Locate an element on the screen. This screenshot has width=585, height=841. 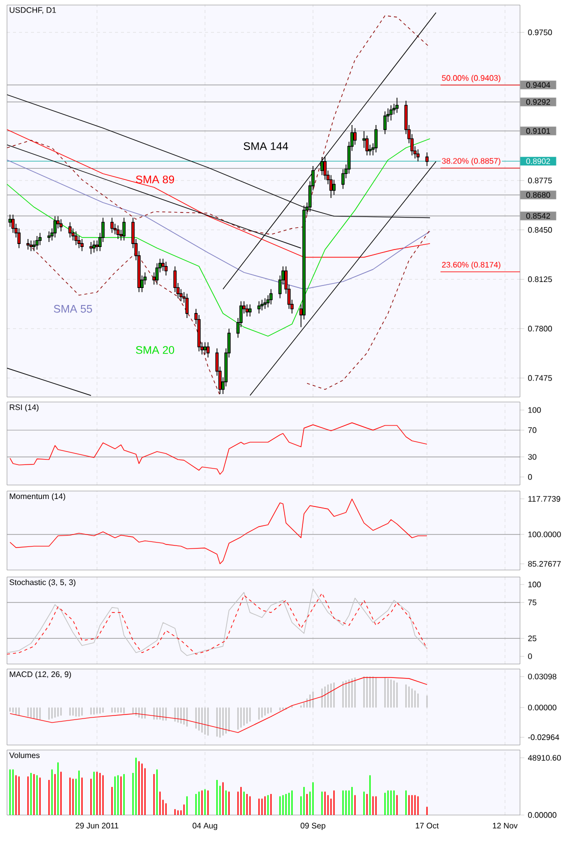
y-tick-label: 100.0000 is located at coordinates (544, 535).